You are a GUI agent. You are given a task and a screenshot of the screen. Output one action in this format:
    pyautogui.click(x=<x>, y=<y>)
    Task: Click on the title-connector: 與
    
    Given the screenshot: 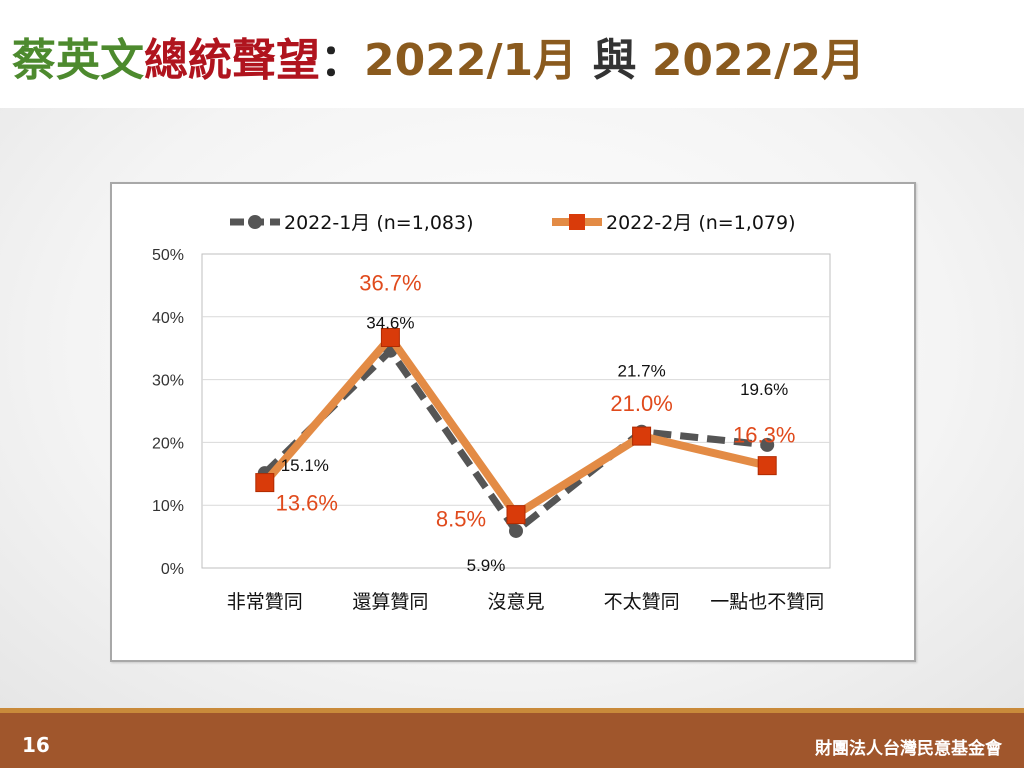 What is the action you would take?
    pyautogui.click(x=614, y=60)
    